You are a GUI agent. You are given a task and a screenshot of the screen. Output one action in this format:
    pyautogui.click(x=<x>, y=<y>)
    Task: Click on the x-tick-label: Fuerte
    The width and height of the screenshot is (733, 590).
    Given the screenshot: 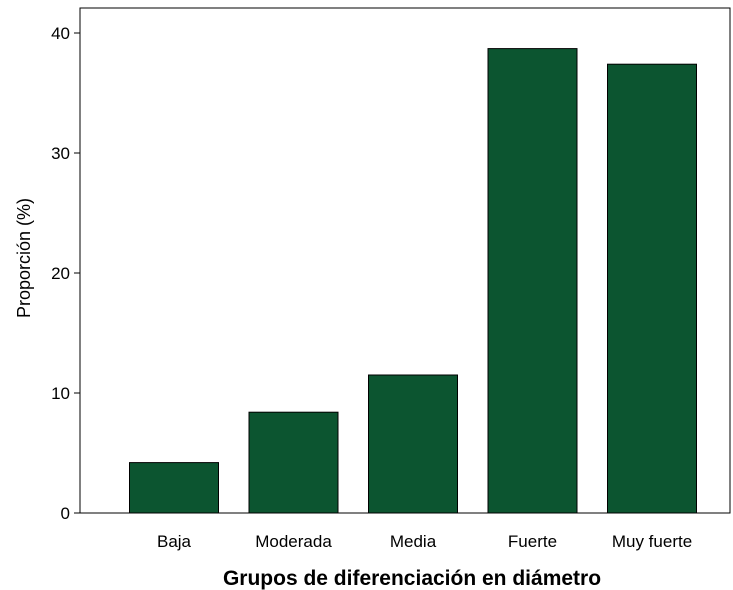 What is the action you would take?
    pyautogui.click(x=532, y=541)
    